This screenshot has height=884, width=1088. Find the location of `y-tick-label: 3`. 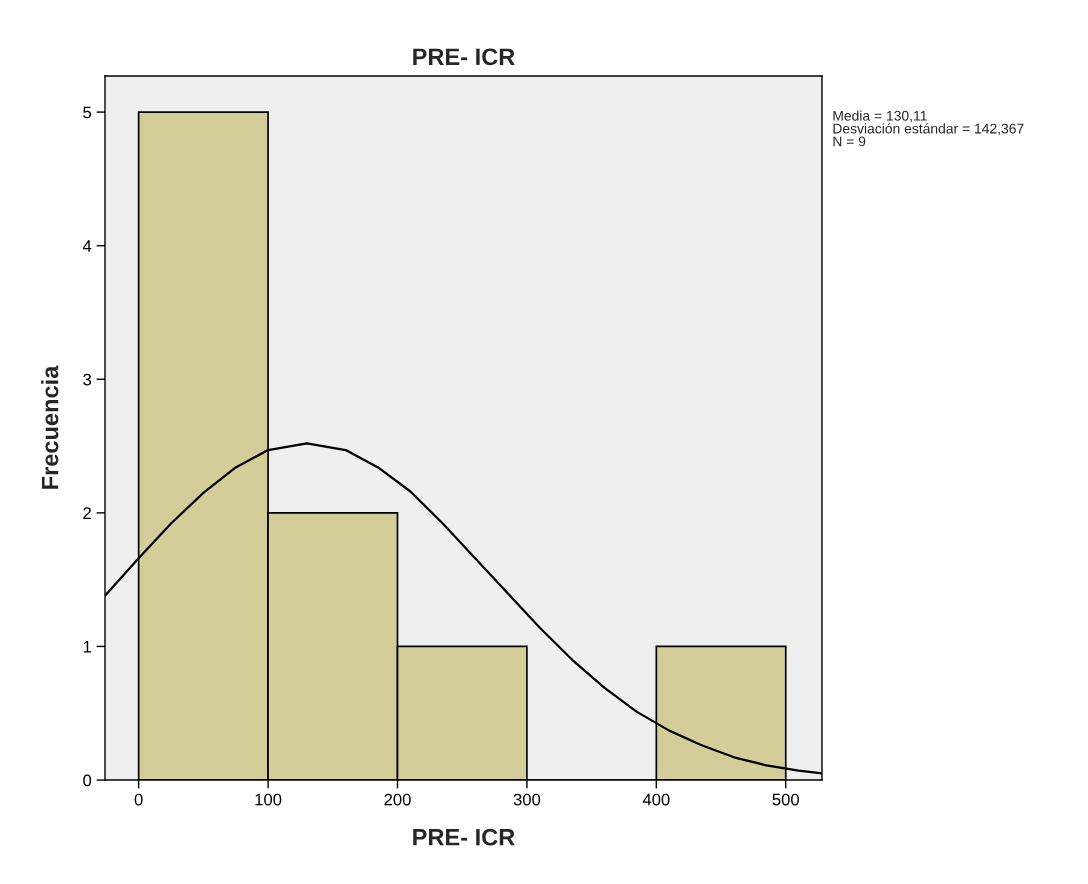

y-tick-label: 3 is located at coordinates (87, 379).